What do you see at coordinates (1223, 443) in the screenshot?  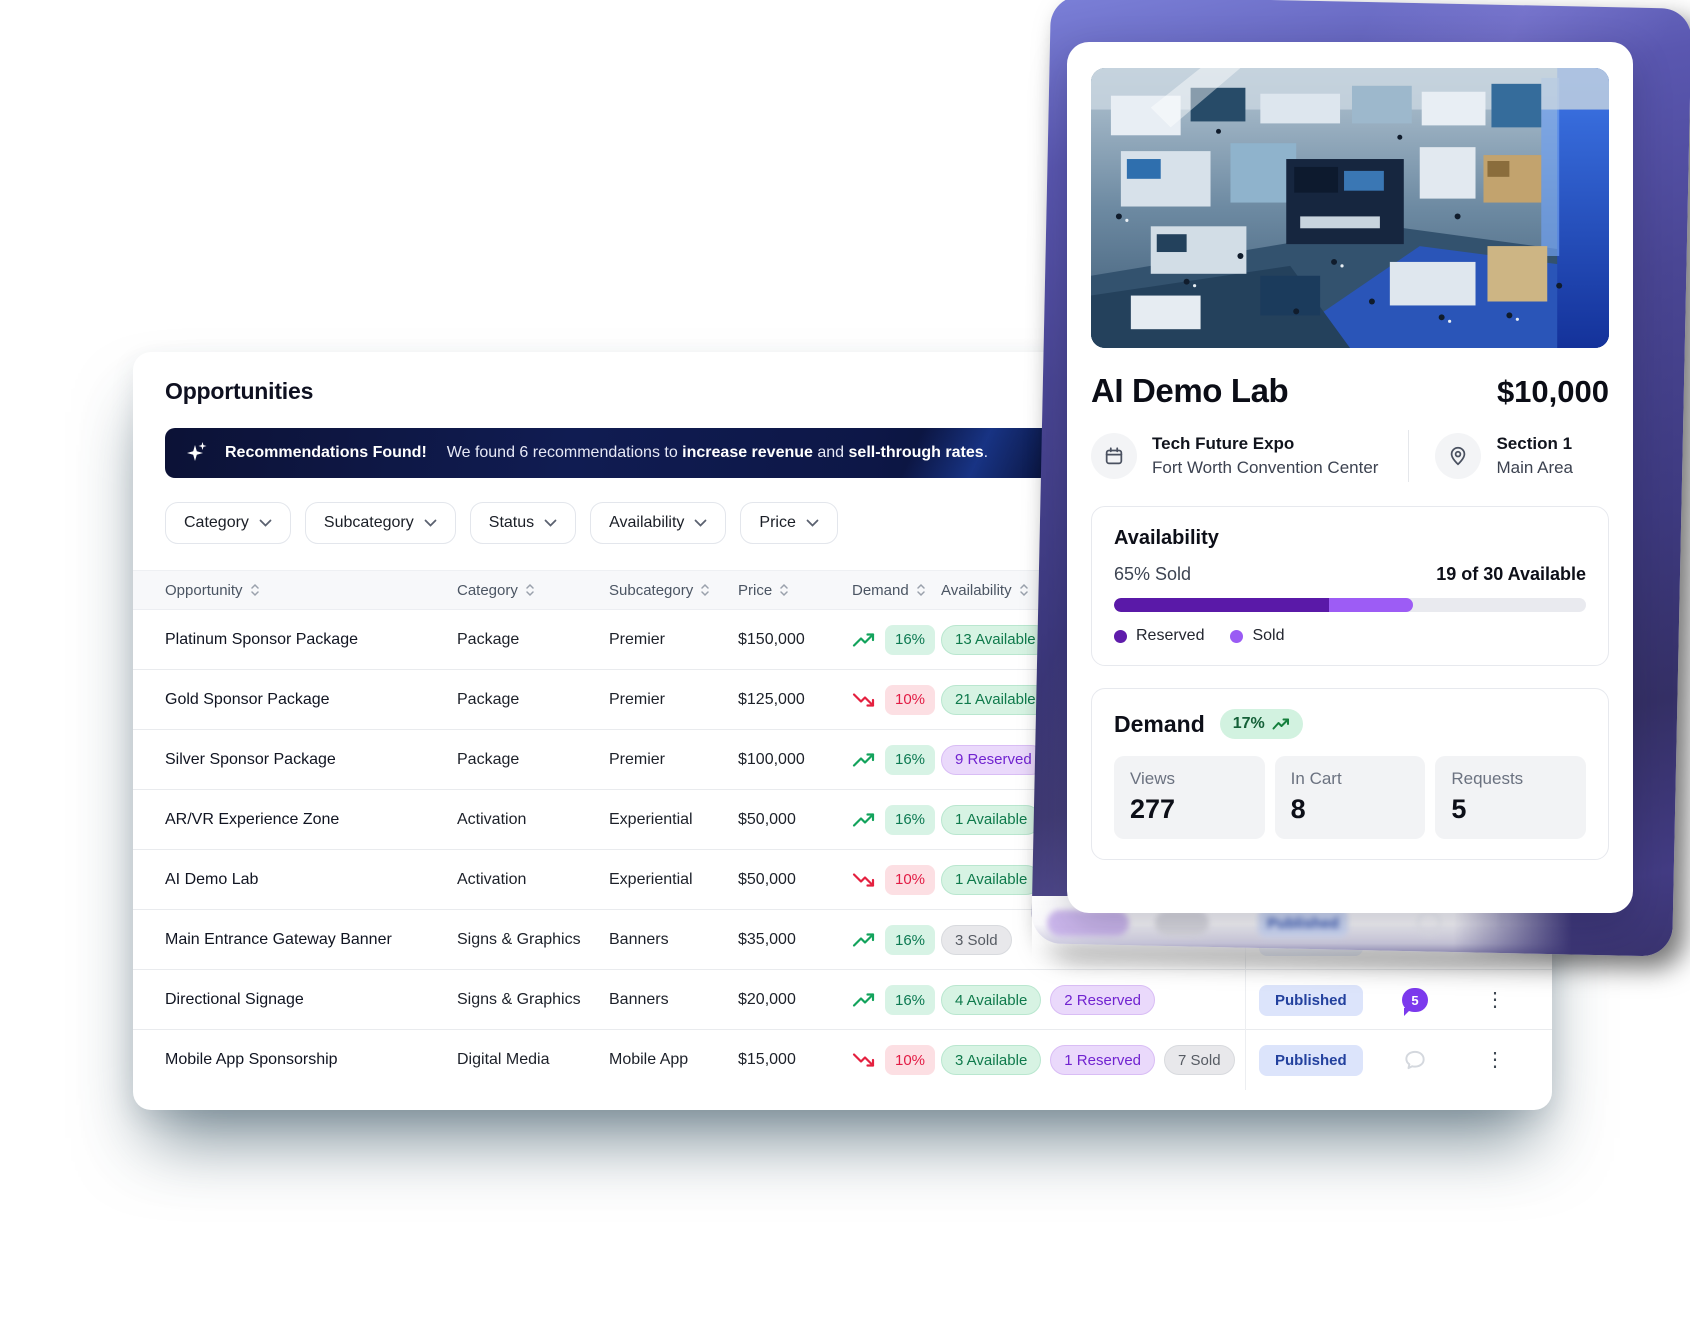 I see `event-name: Tech Future Expo` at bounding box center [1223, 443].